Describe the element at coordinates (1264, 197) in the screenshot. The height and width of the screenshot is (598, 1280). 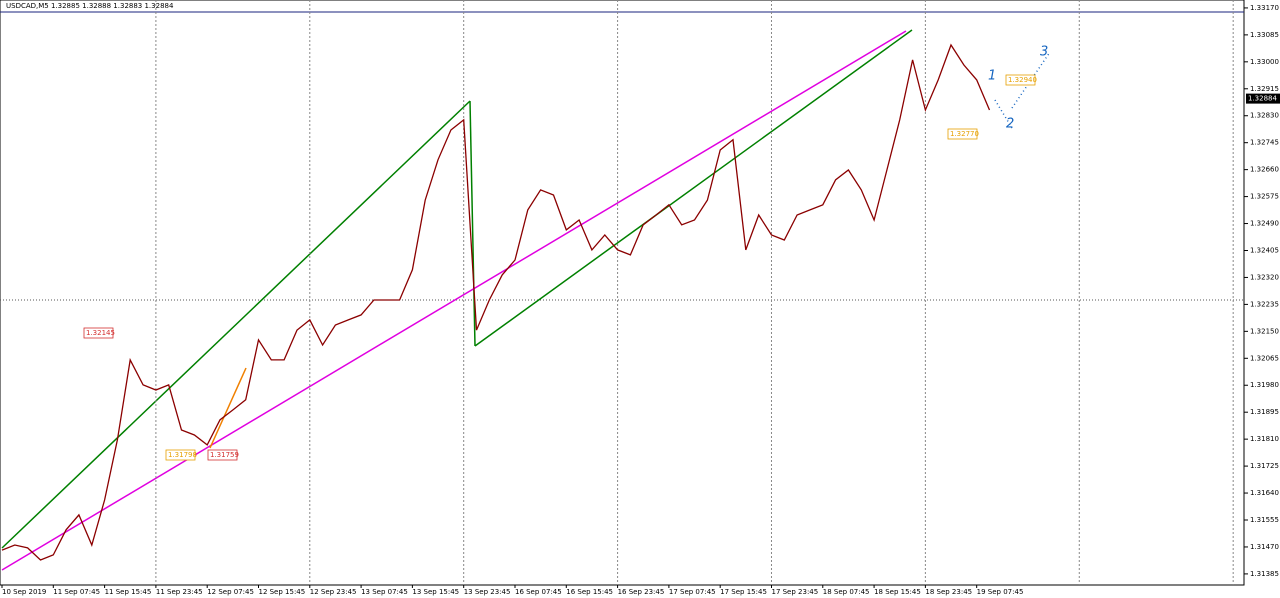
I see `y-tick-label: 1.32575` at that location.